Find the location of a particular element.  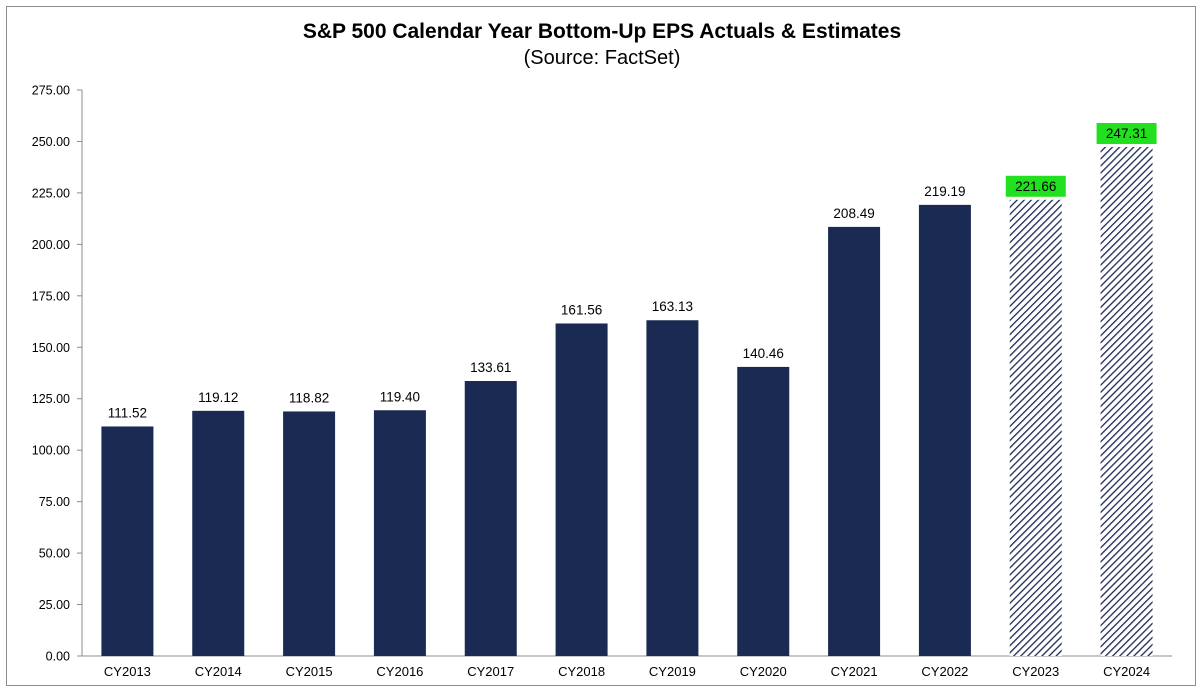

x-tick-label: CY2018 is located at coordinates (581, 671).